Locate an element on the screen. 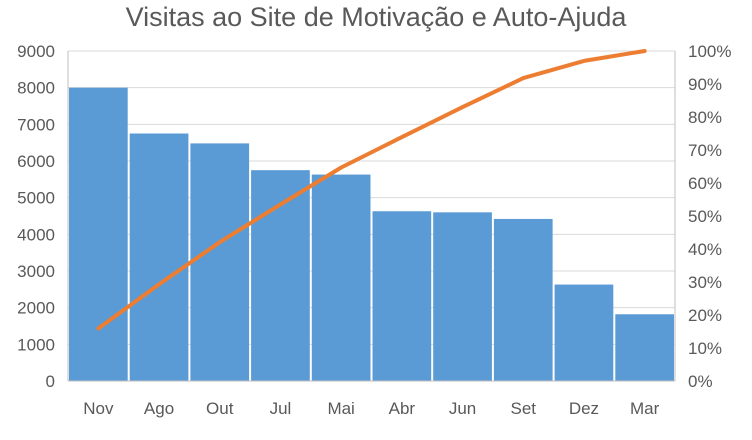 This screenshot has height=440, width=752. bar-abr is located at coordinates (402, 296).